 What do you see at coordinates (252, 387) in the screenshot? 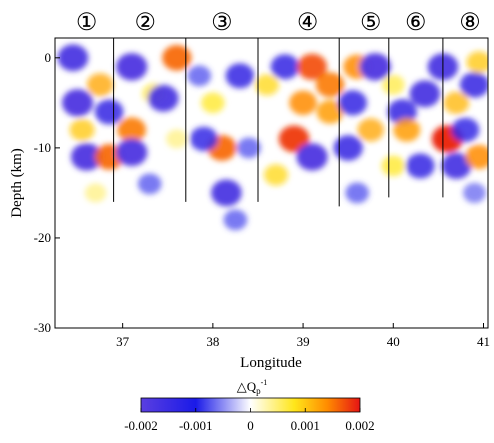
I see `colorbar-title: △Qp-1` at bounding box center [252, 387].